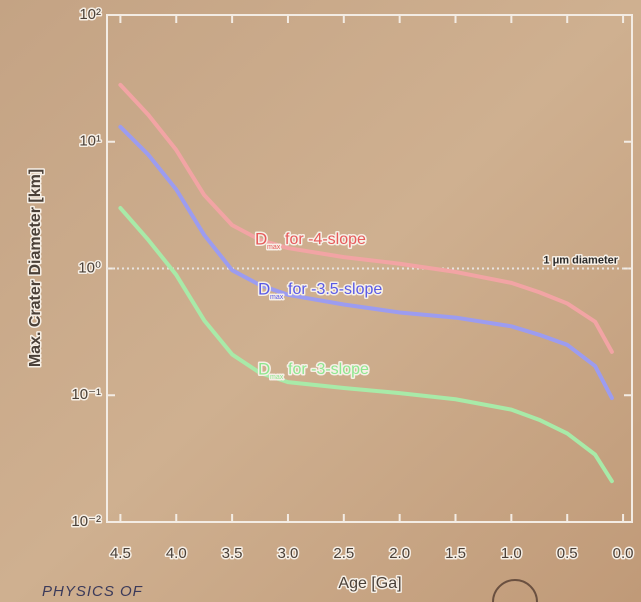 The width and height of the screenshot is (641, 602). I want to click on x-tick-label: 3.0, so click(288, 553).